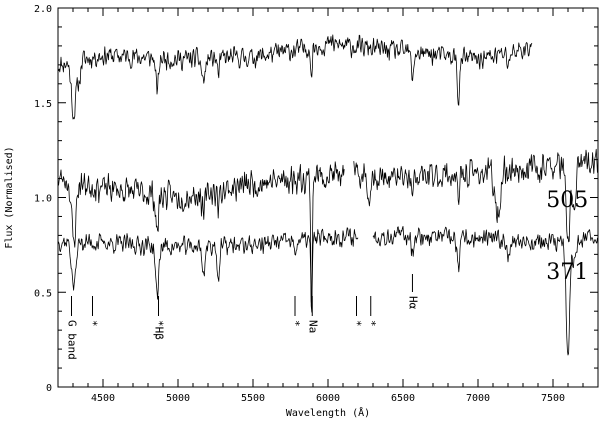  Describe the element at coordinates (103, 398) in the screenshot. I see `x-tick-label: 4500` at that location.